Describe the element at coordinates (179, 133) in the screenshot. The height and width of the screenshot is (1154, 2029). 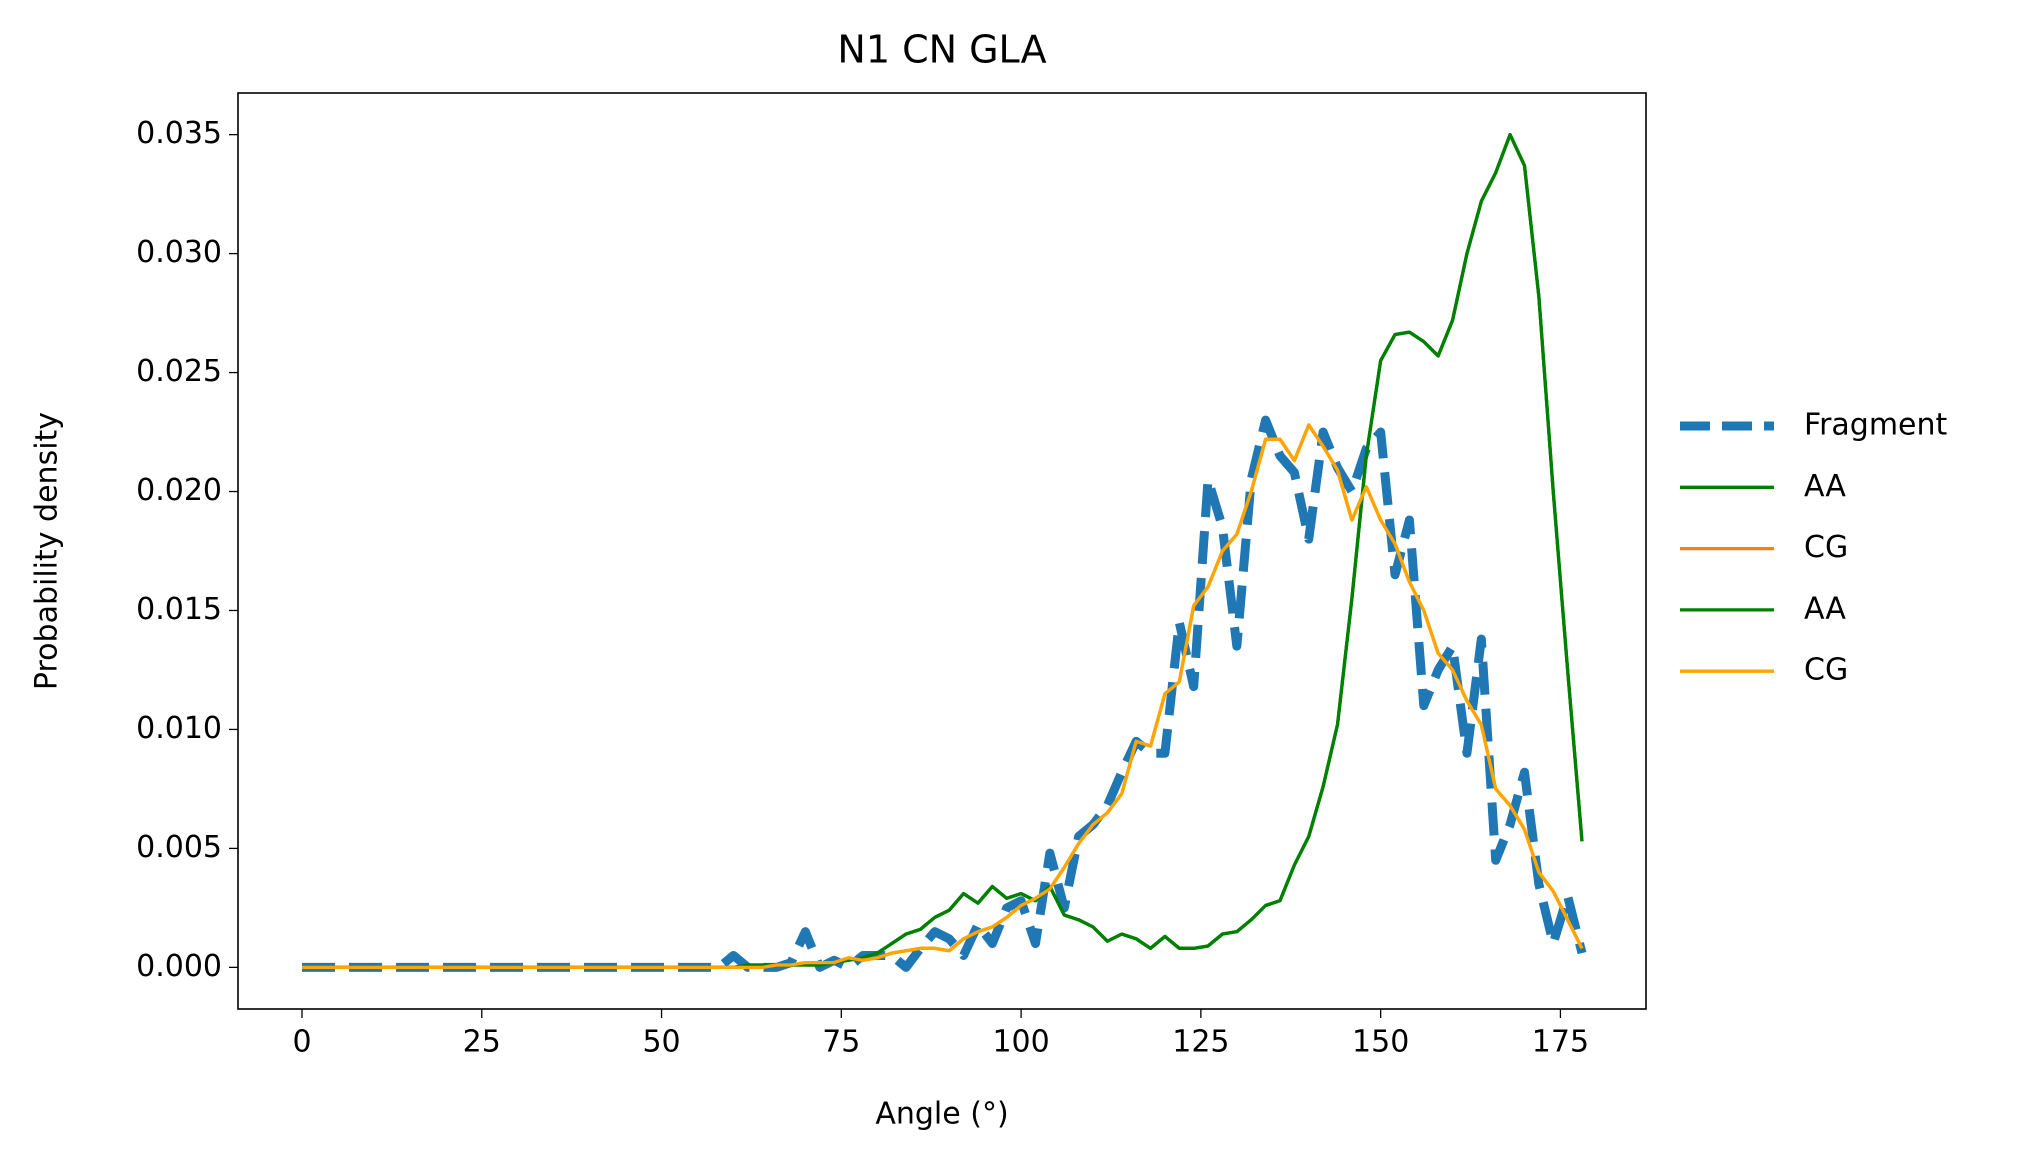
I see `y-tick-label: 0.035` at that location.